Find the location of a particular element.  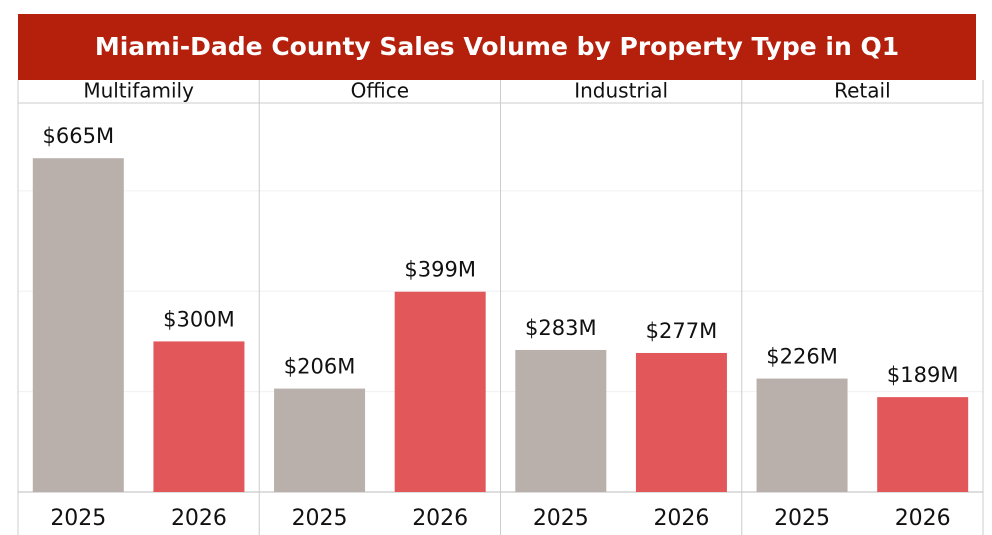

panel-label: Industrial is located at coordinates (621, 91).